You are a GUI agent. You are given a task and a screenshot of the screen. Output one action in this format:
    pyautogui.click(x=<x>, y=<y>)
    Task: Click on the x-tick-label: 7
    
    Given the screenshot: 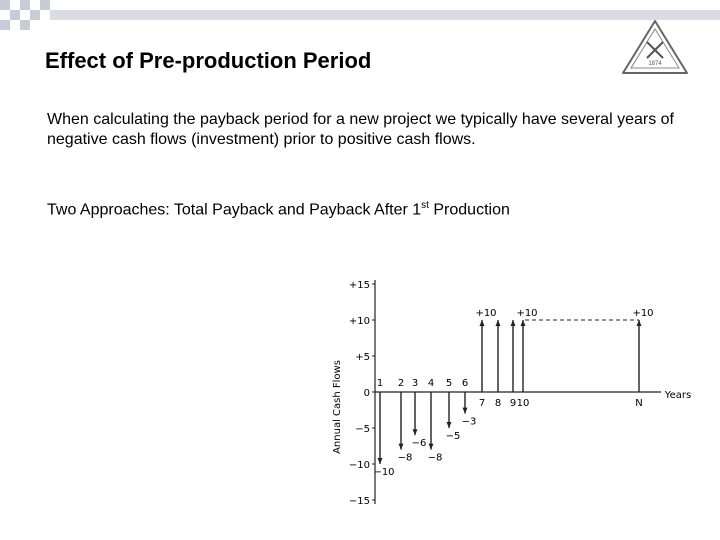 What is the action you would take?
    pyautogui.click(x=482, y=403)
    